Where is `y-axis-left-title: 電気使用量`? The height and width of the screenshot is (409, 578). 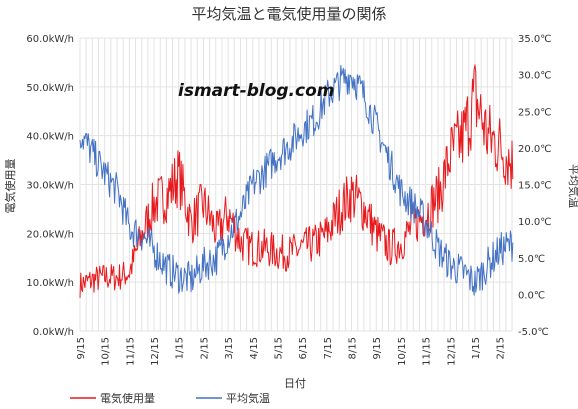
y-axis-left-title: 電気使用量 is located at coordinates (10, 186).